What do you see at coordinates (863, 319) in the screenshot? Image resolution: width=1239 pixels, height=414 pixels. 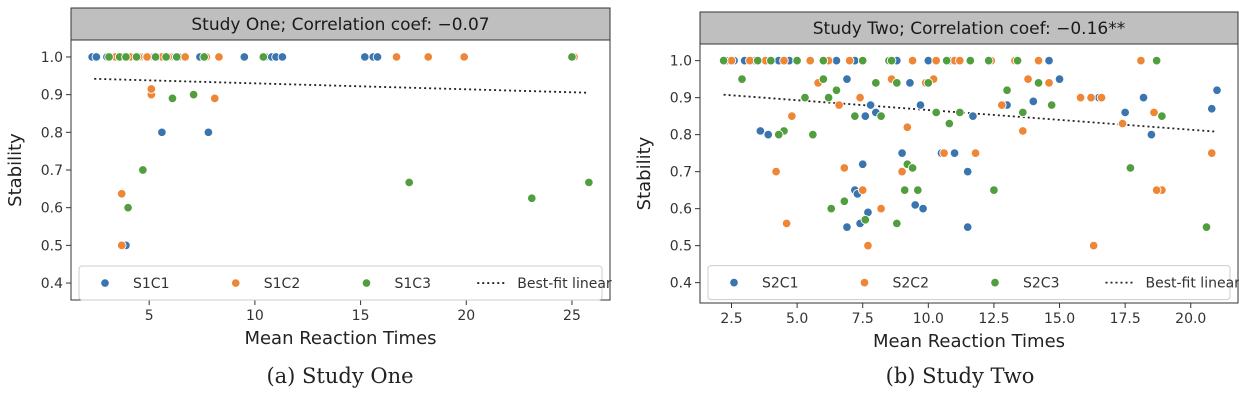 I see `x-tick-label: 7.5` at bounding box center [863, 319].